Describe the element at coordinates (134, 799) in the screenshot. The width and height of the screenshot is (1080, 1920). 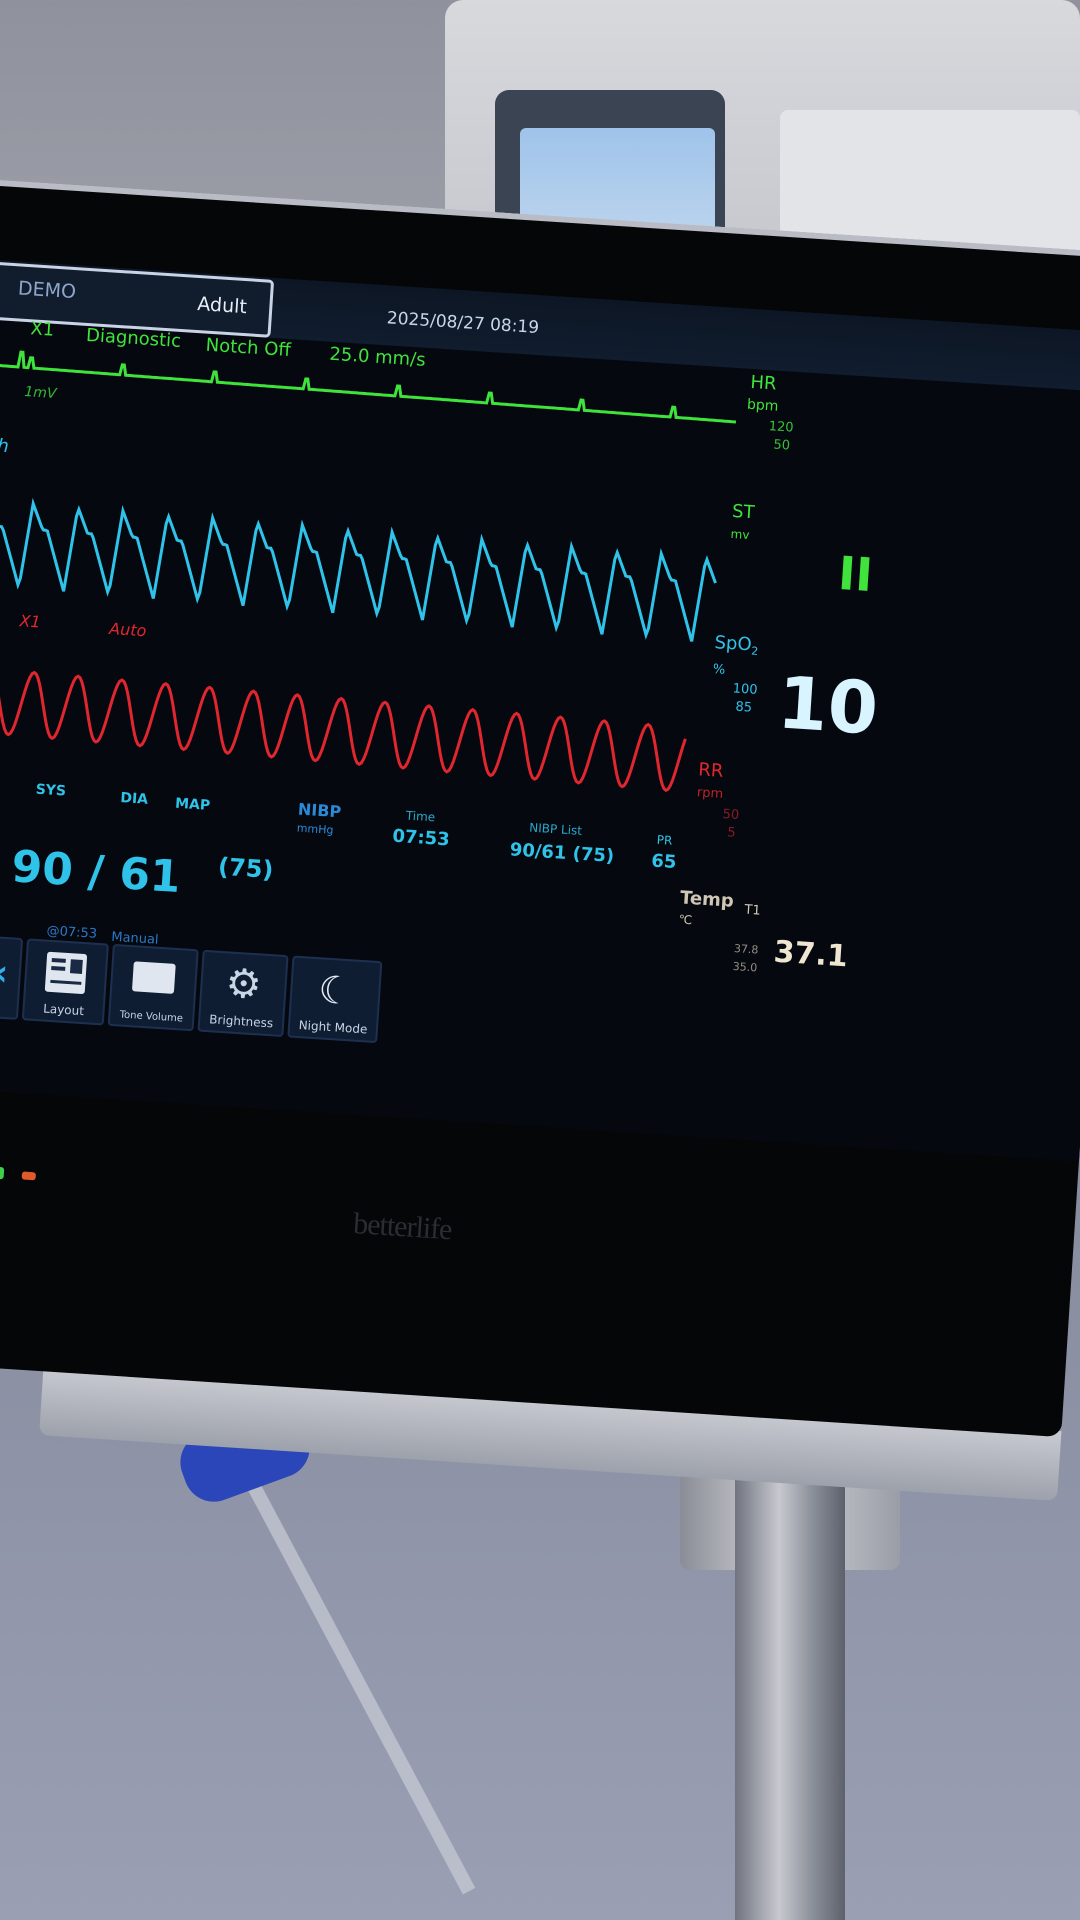
I see `dia-label: DIA` at that location.